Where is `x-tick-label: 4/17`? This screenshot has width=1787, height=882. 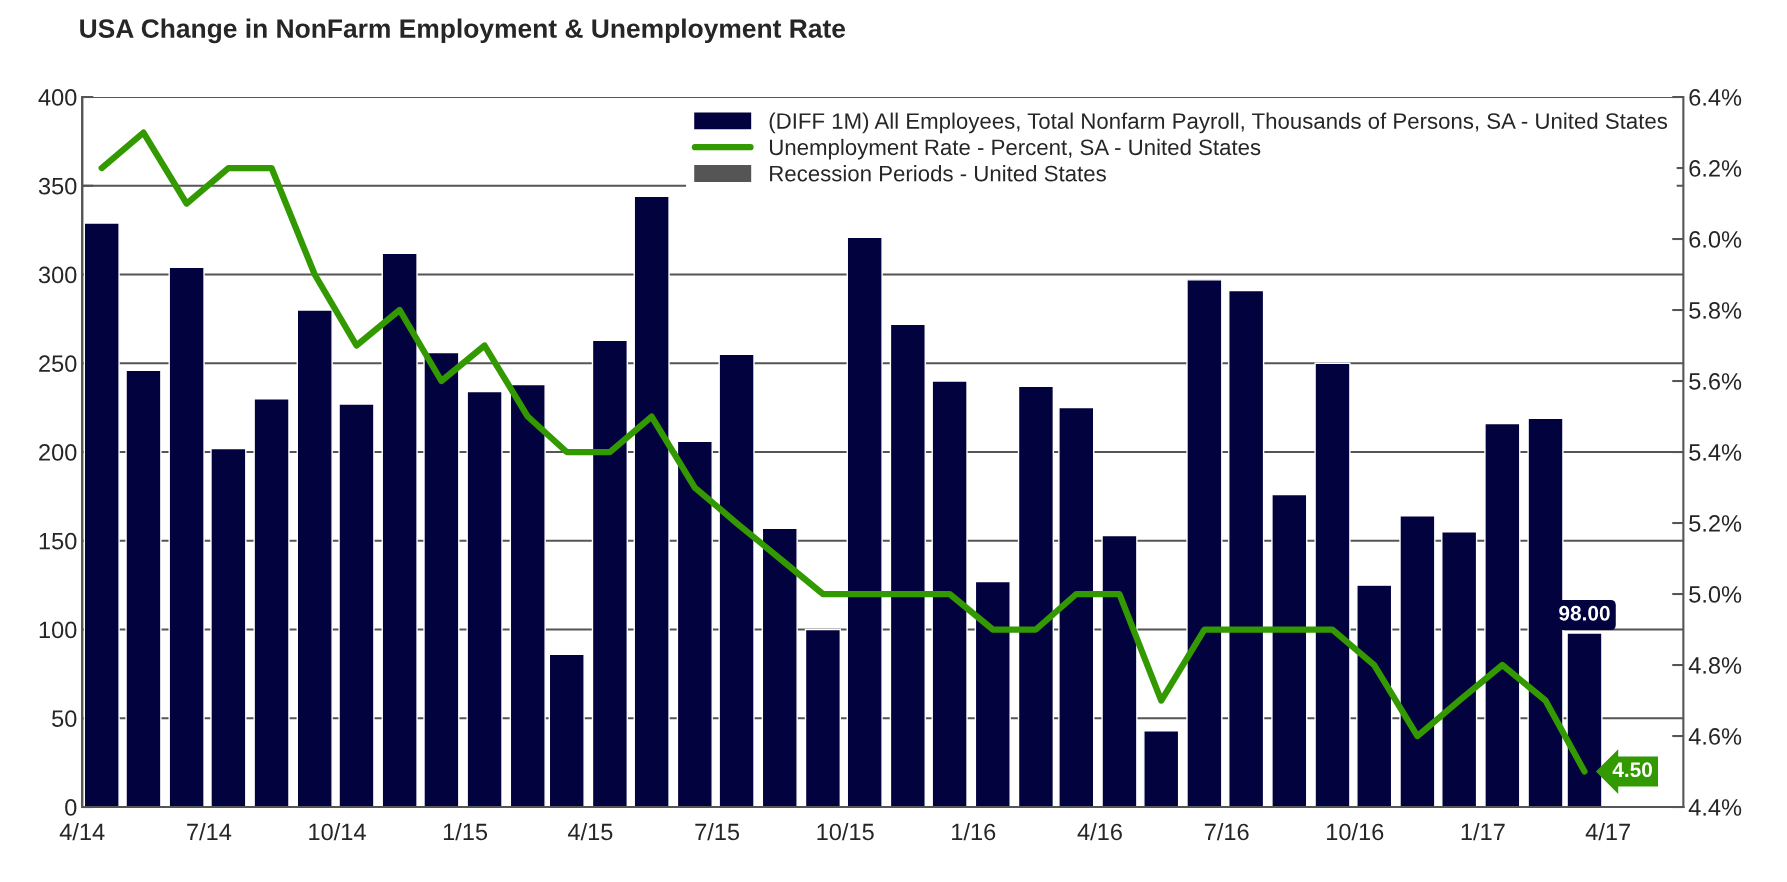
x-tick-label: 4/17 is located at coordinates (1607, 832).